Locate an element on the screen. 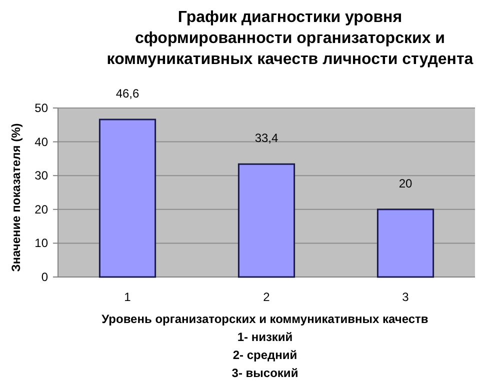 The height and width of the screenshot is (388, 480). x-tick-label: 3 is located at coordinates (406, 297).